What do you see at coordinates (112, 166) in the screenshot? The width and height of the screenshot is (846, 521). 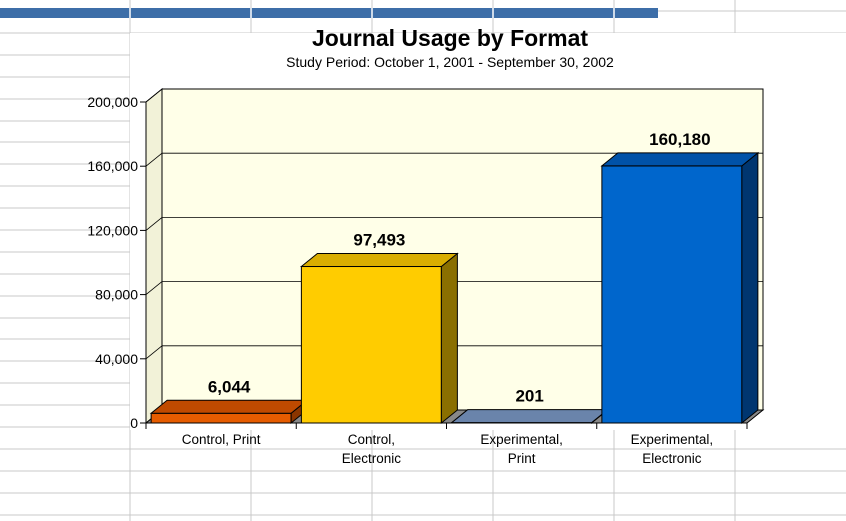 I see `y-tick-label: 160,000` at bounding box center [112, 166].